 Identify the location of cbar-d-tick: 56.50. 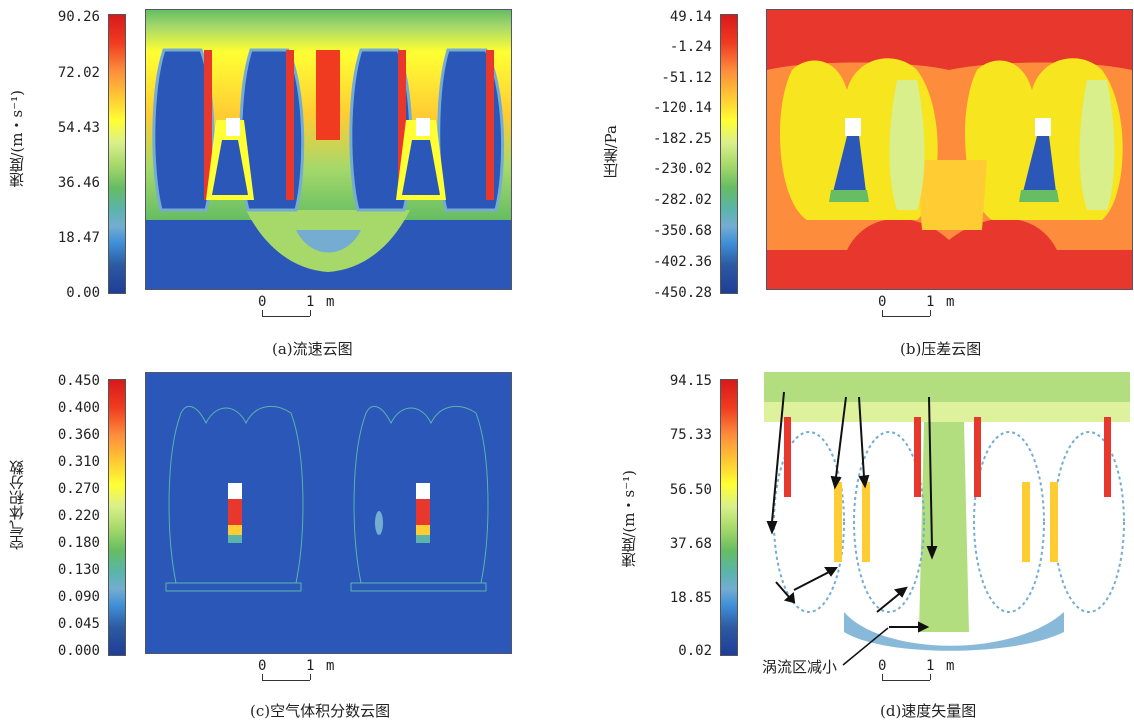
(690, 490).